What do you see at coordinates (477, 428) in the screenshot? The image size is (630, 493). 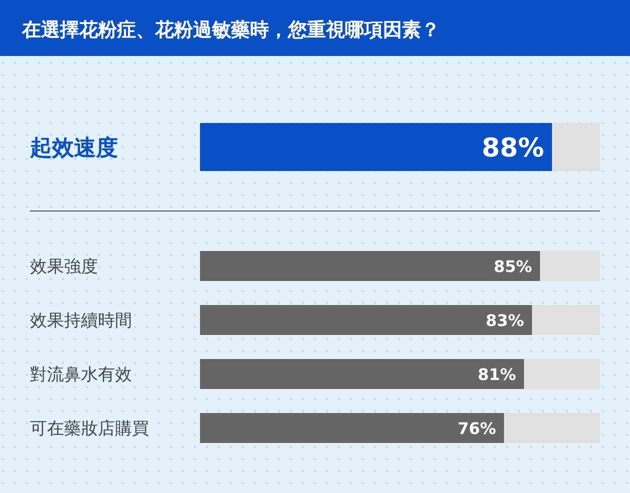 I see `data-label: 76%` at bounding box center [477, 428].